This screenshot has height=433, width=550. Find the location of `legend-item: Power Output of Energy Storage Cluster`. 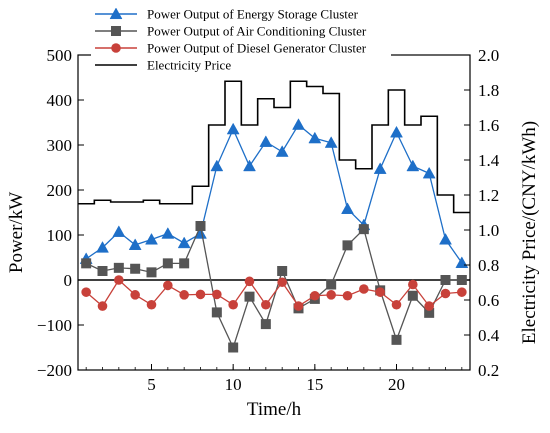

legend-item: Power Output of Energy Storage Cluster is located at coordinates (227, 14).